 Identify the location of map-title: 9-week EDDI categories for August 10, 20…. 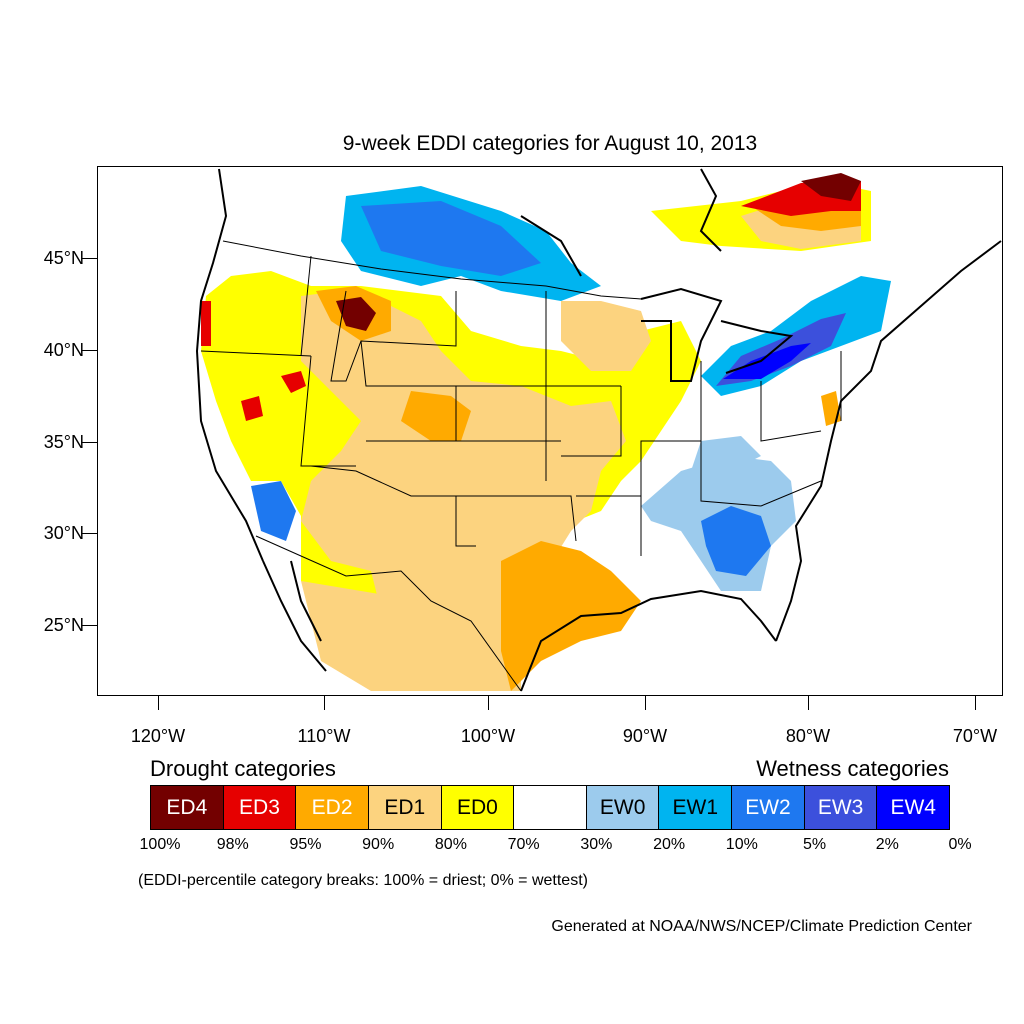
(550, 143).